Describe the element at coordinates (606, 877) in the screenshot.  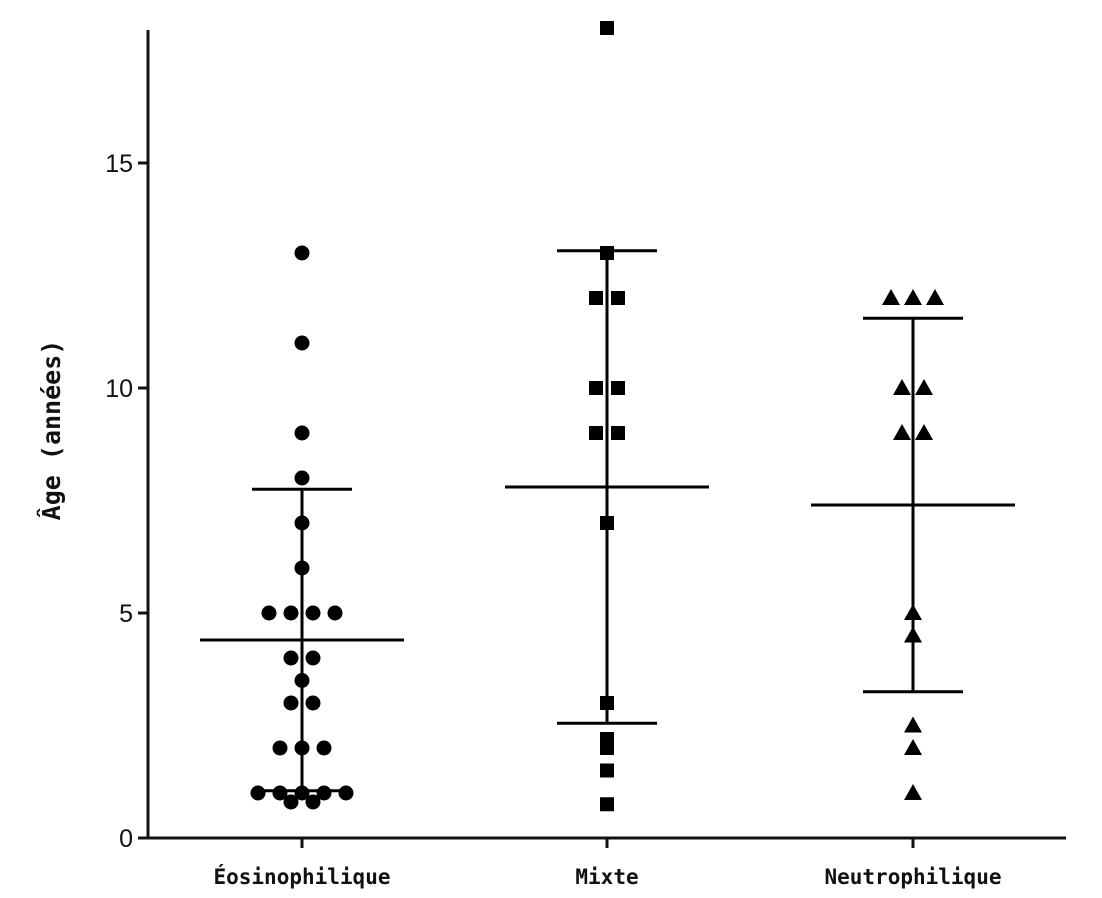
I see `x-tick-label: Mixte` at that location.